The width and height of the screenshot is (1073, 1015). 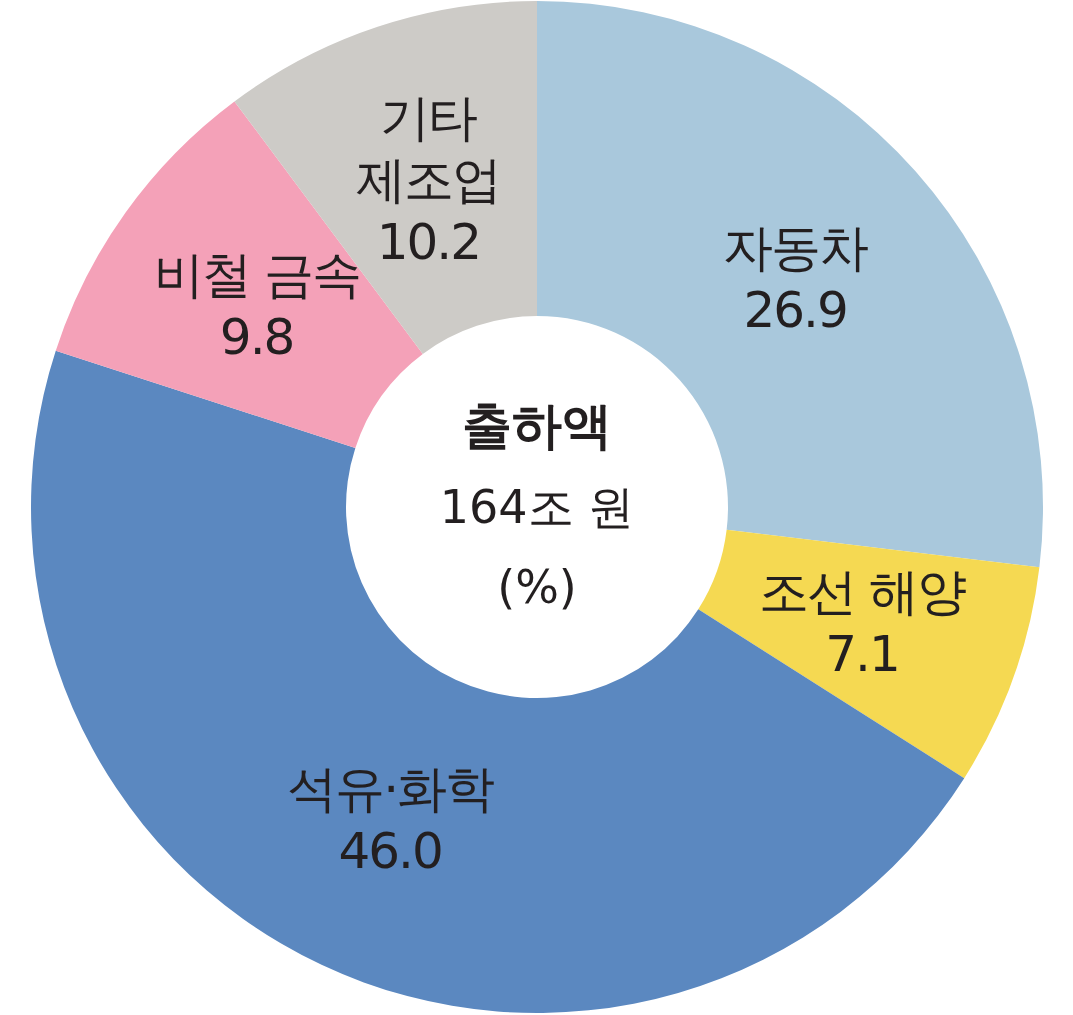 What do you see at coordinates (537, 426) in the screenshot?
I see `text: 출하액` at bounding box center [537, 426].